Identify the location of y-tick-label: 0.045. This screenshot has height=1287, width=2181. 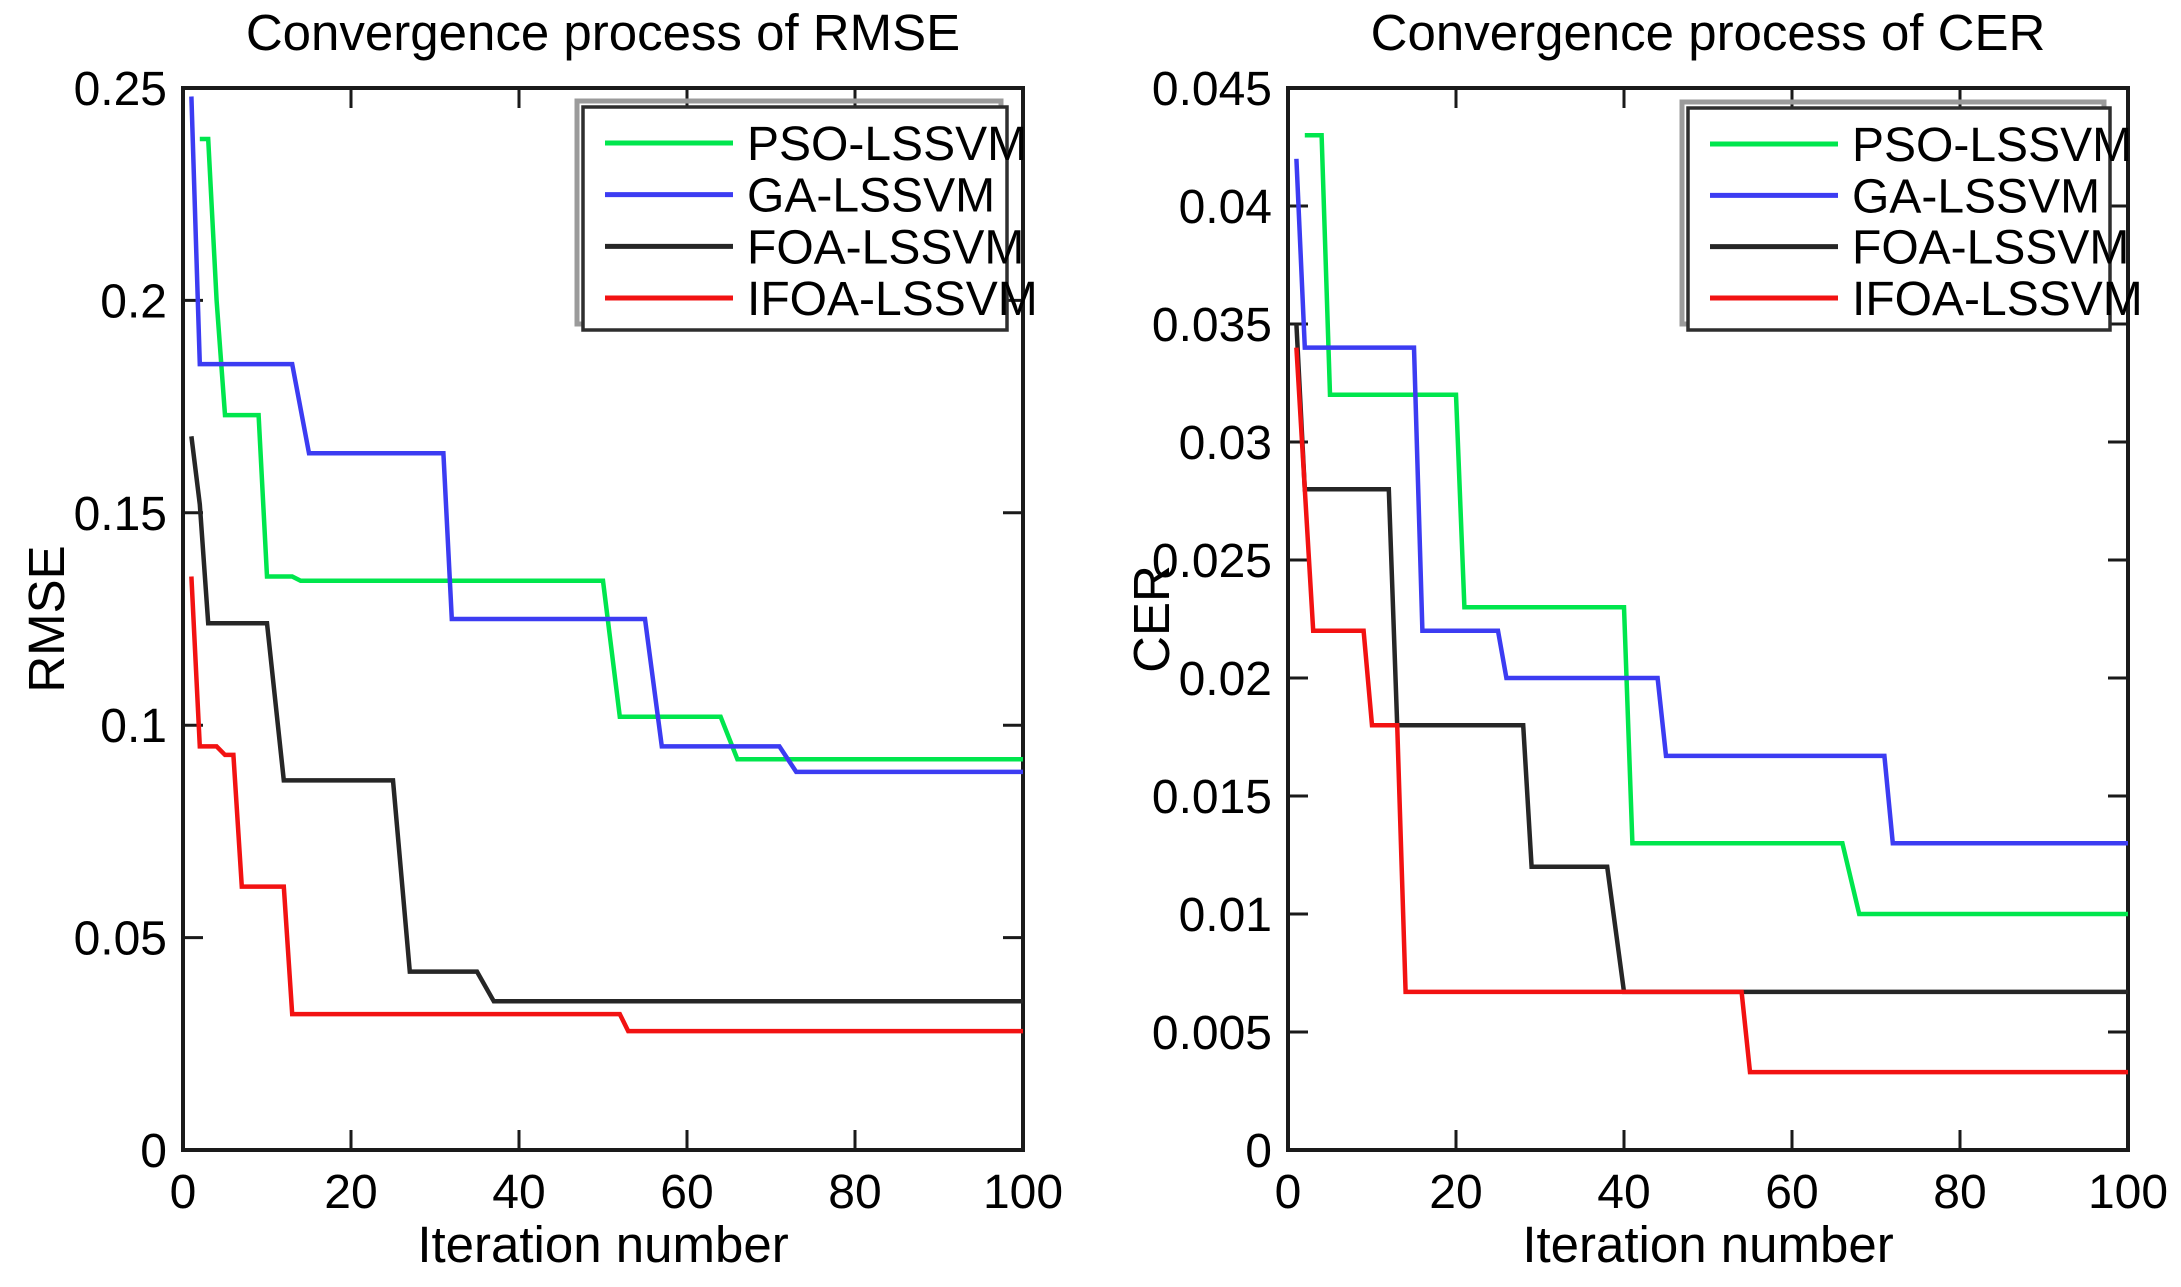
(1212, 89).